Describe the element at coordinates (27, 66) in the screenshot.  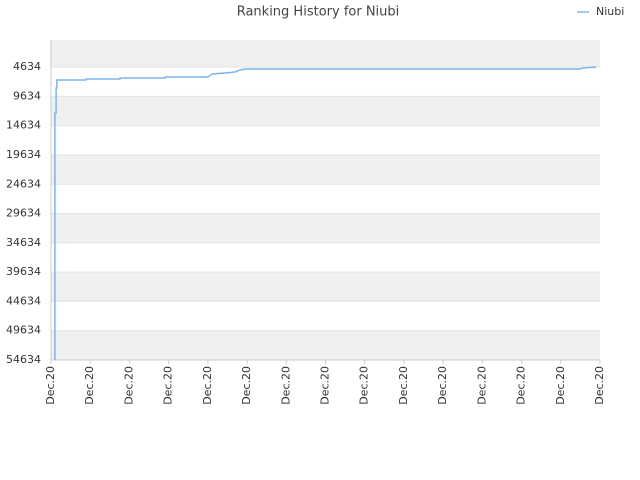
I see `y-tick-label: 4634` at that location.